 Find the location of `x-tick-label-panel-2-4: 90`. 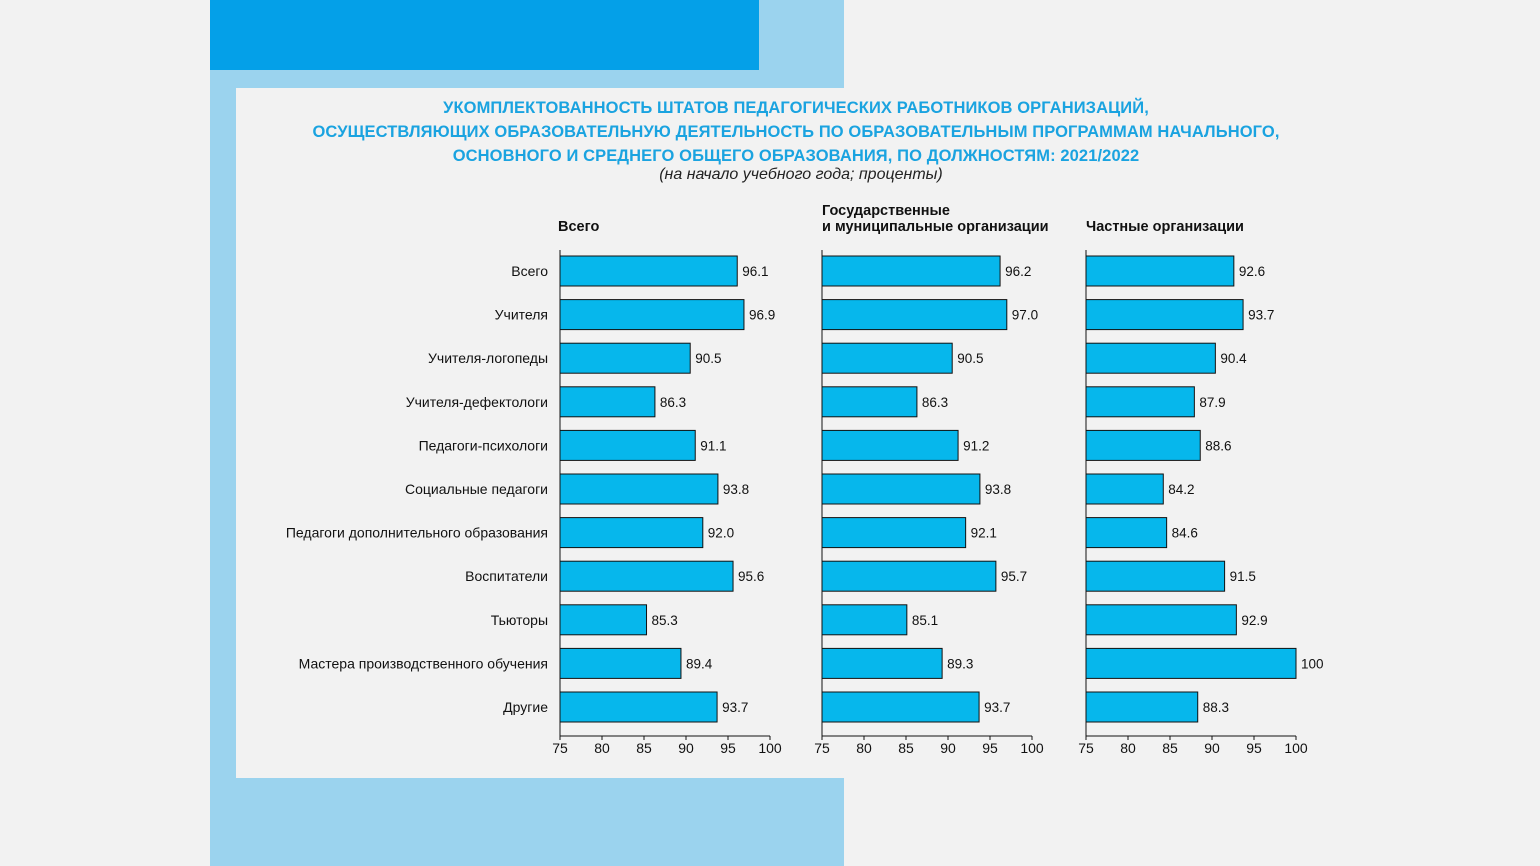

x-tick-label-panel-2-4: 90 is located at coordinates (948, 748).